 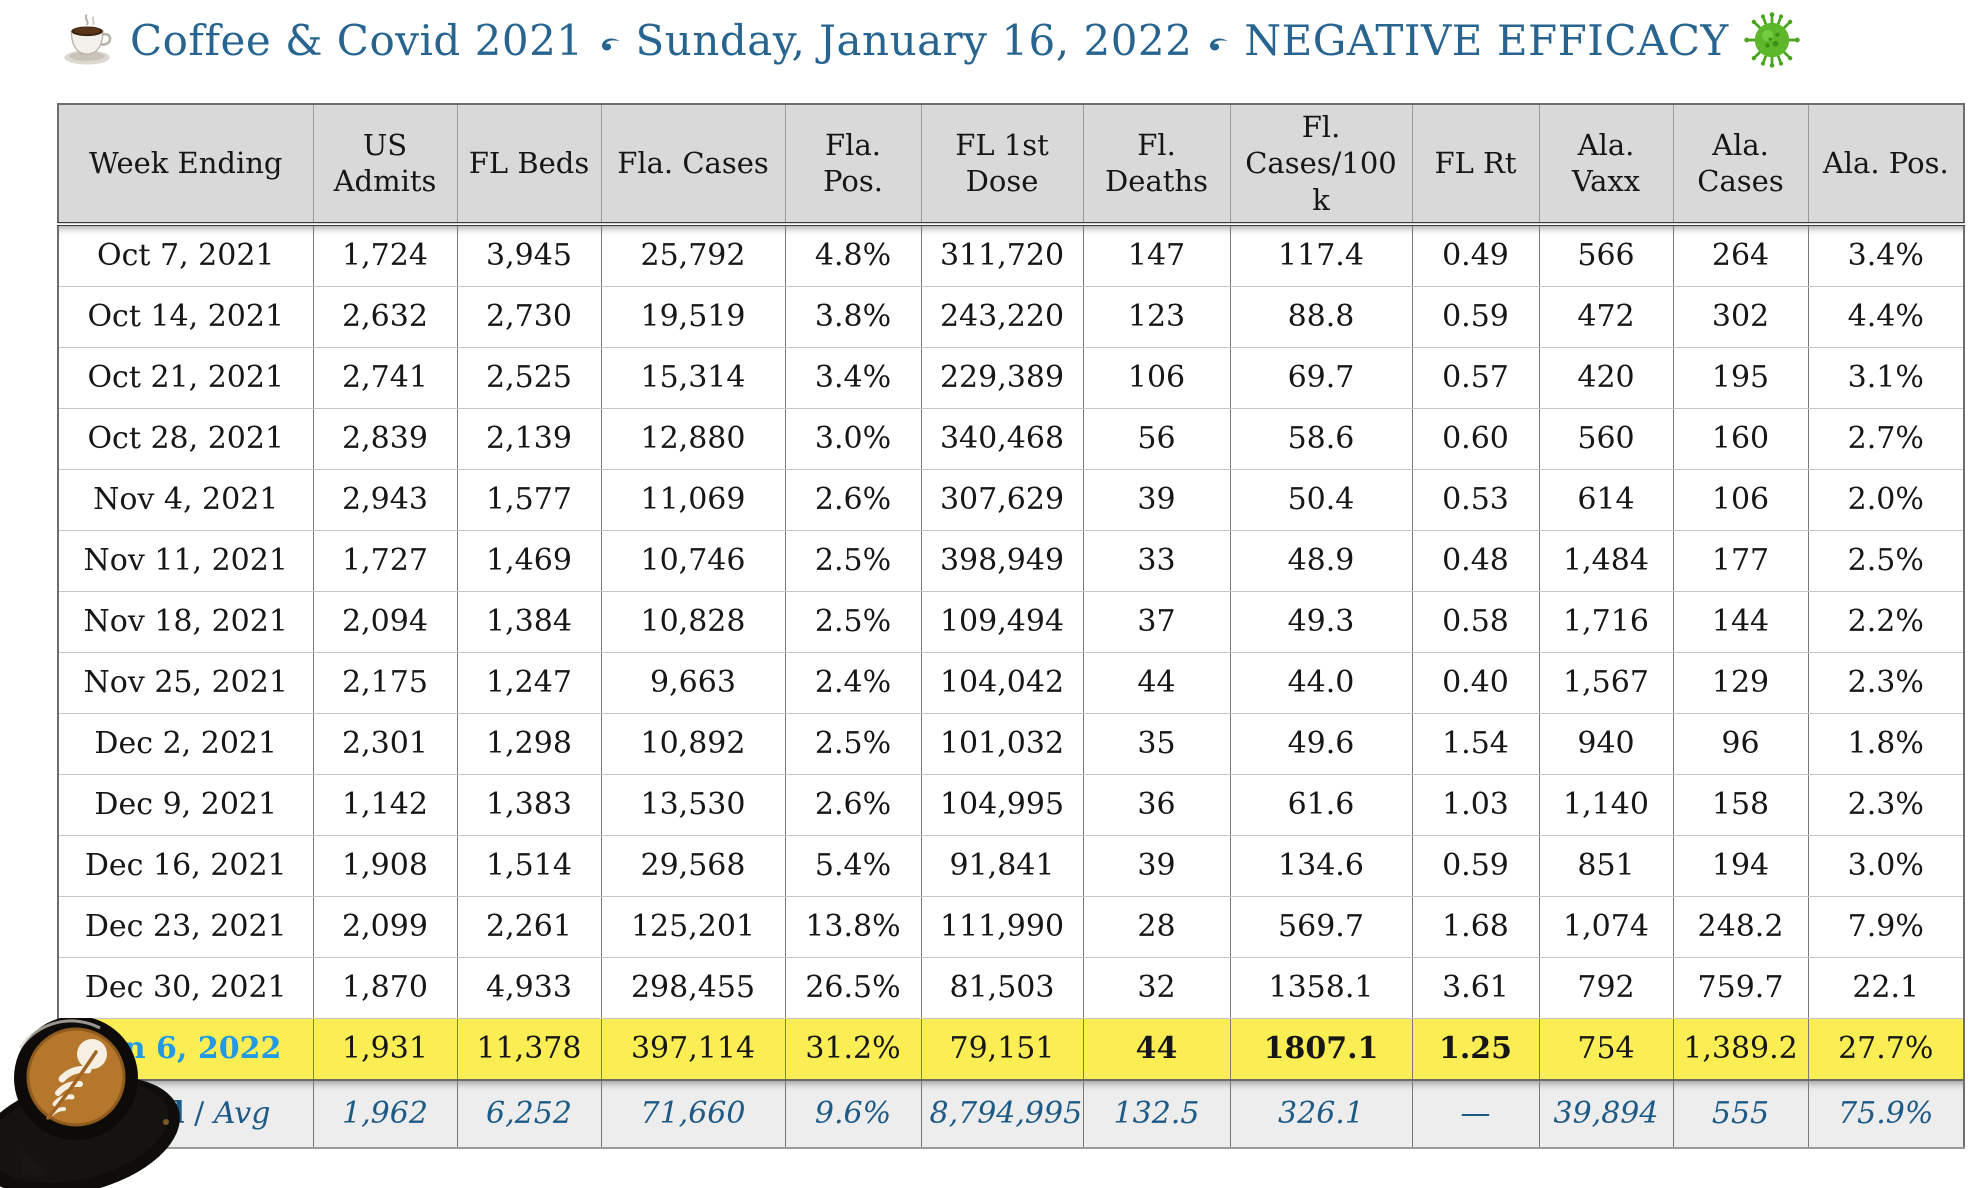 What do you see at coordinates (185, 804) in the screenshot?
I see `week-ending-cell: Dec 9, 2021` at bounding box center [185, 804].